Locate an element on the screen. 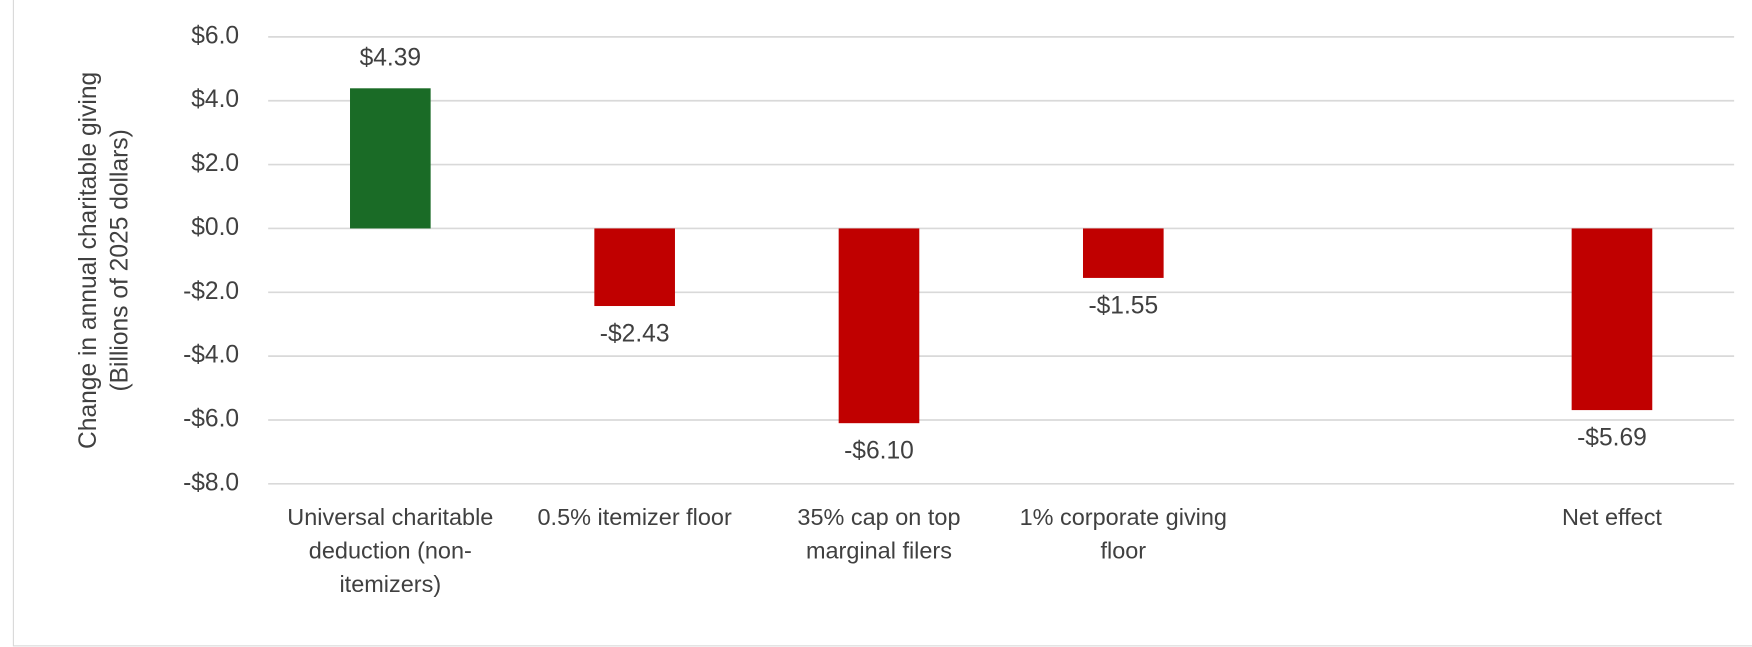 This screenshot has width=1752, height=647. value-label: $4.39 is located at coordinates (391, 58).